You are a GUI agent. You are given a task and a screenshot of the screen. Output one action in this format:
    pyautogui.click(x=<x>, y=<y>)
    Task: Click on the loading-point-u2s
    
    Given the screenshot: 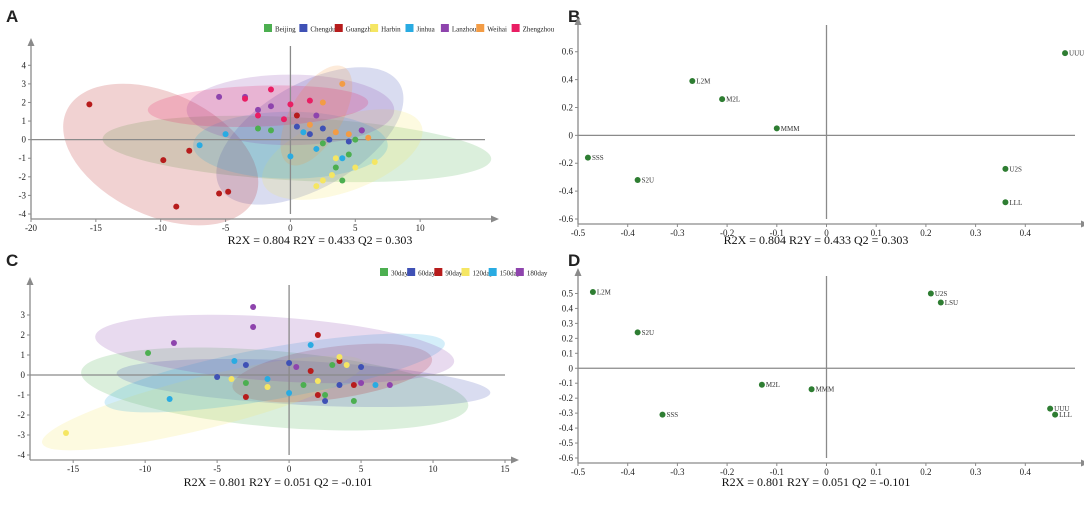 What is the action you would take?
    pyautogui.click(x=1005, y=168)
    